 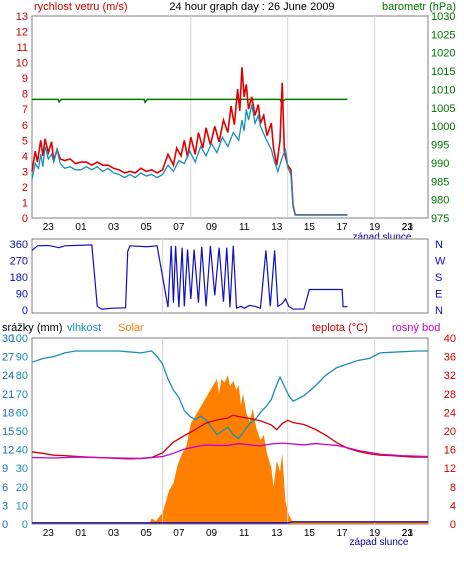 What do you see at coordinates (25, 126) in the screenshot?
I see `wind-speed-tick: 6` at bounding box center [25, 126].